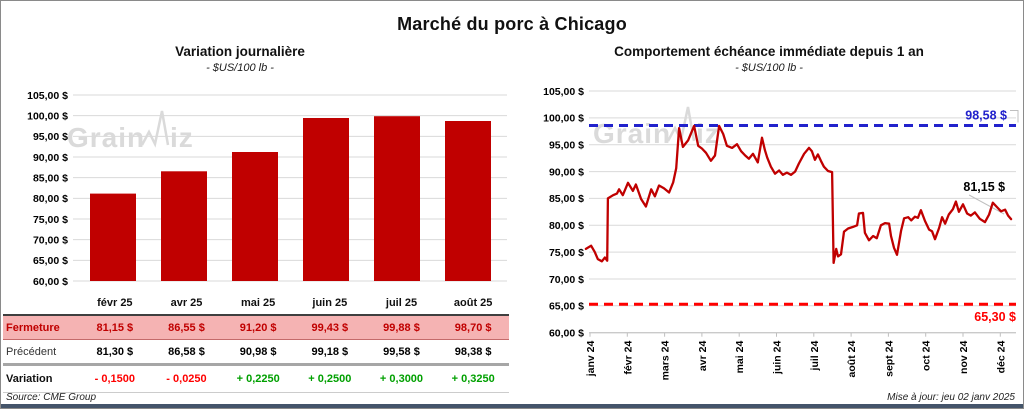 This screenshot has width=1024, height=409. Describe the element at coordinates (115, 302) in the screenshot. I see `table-header-cell: févr 25` at that location.